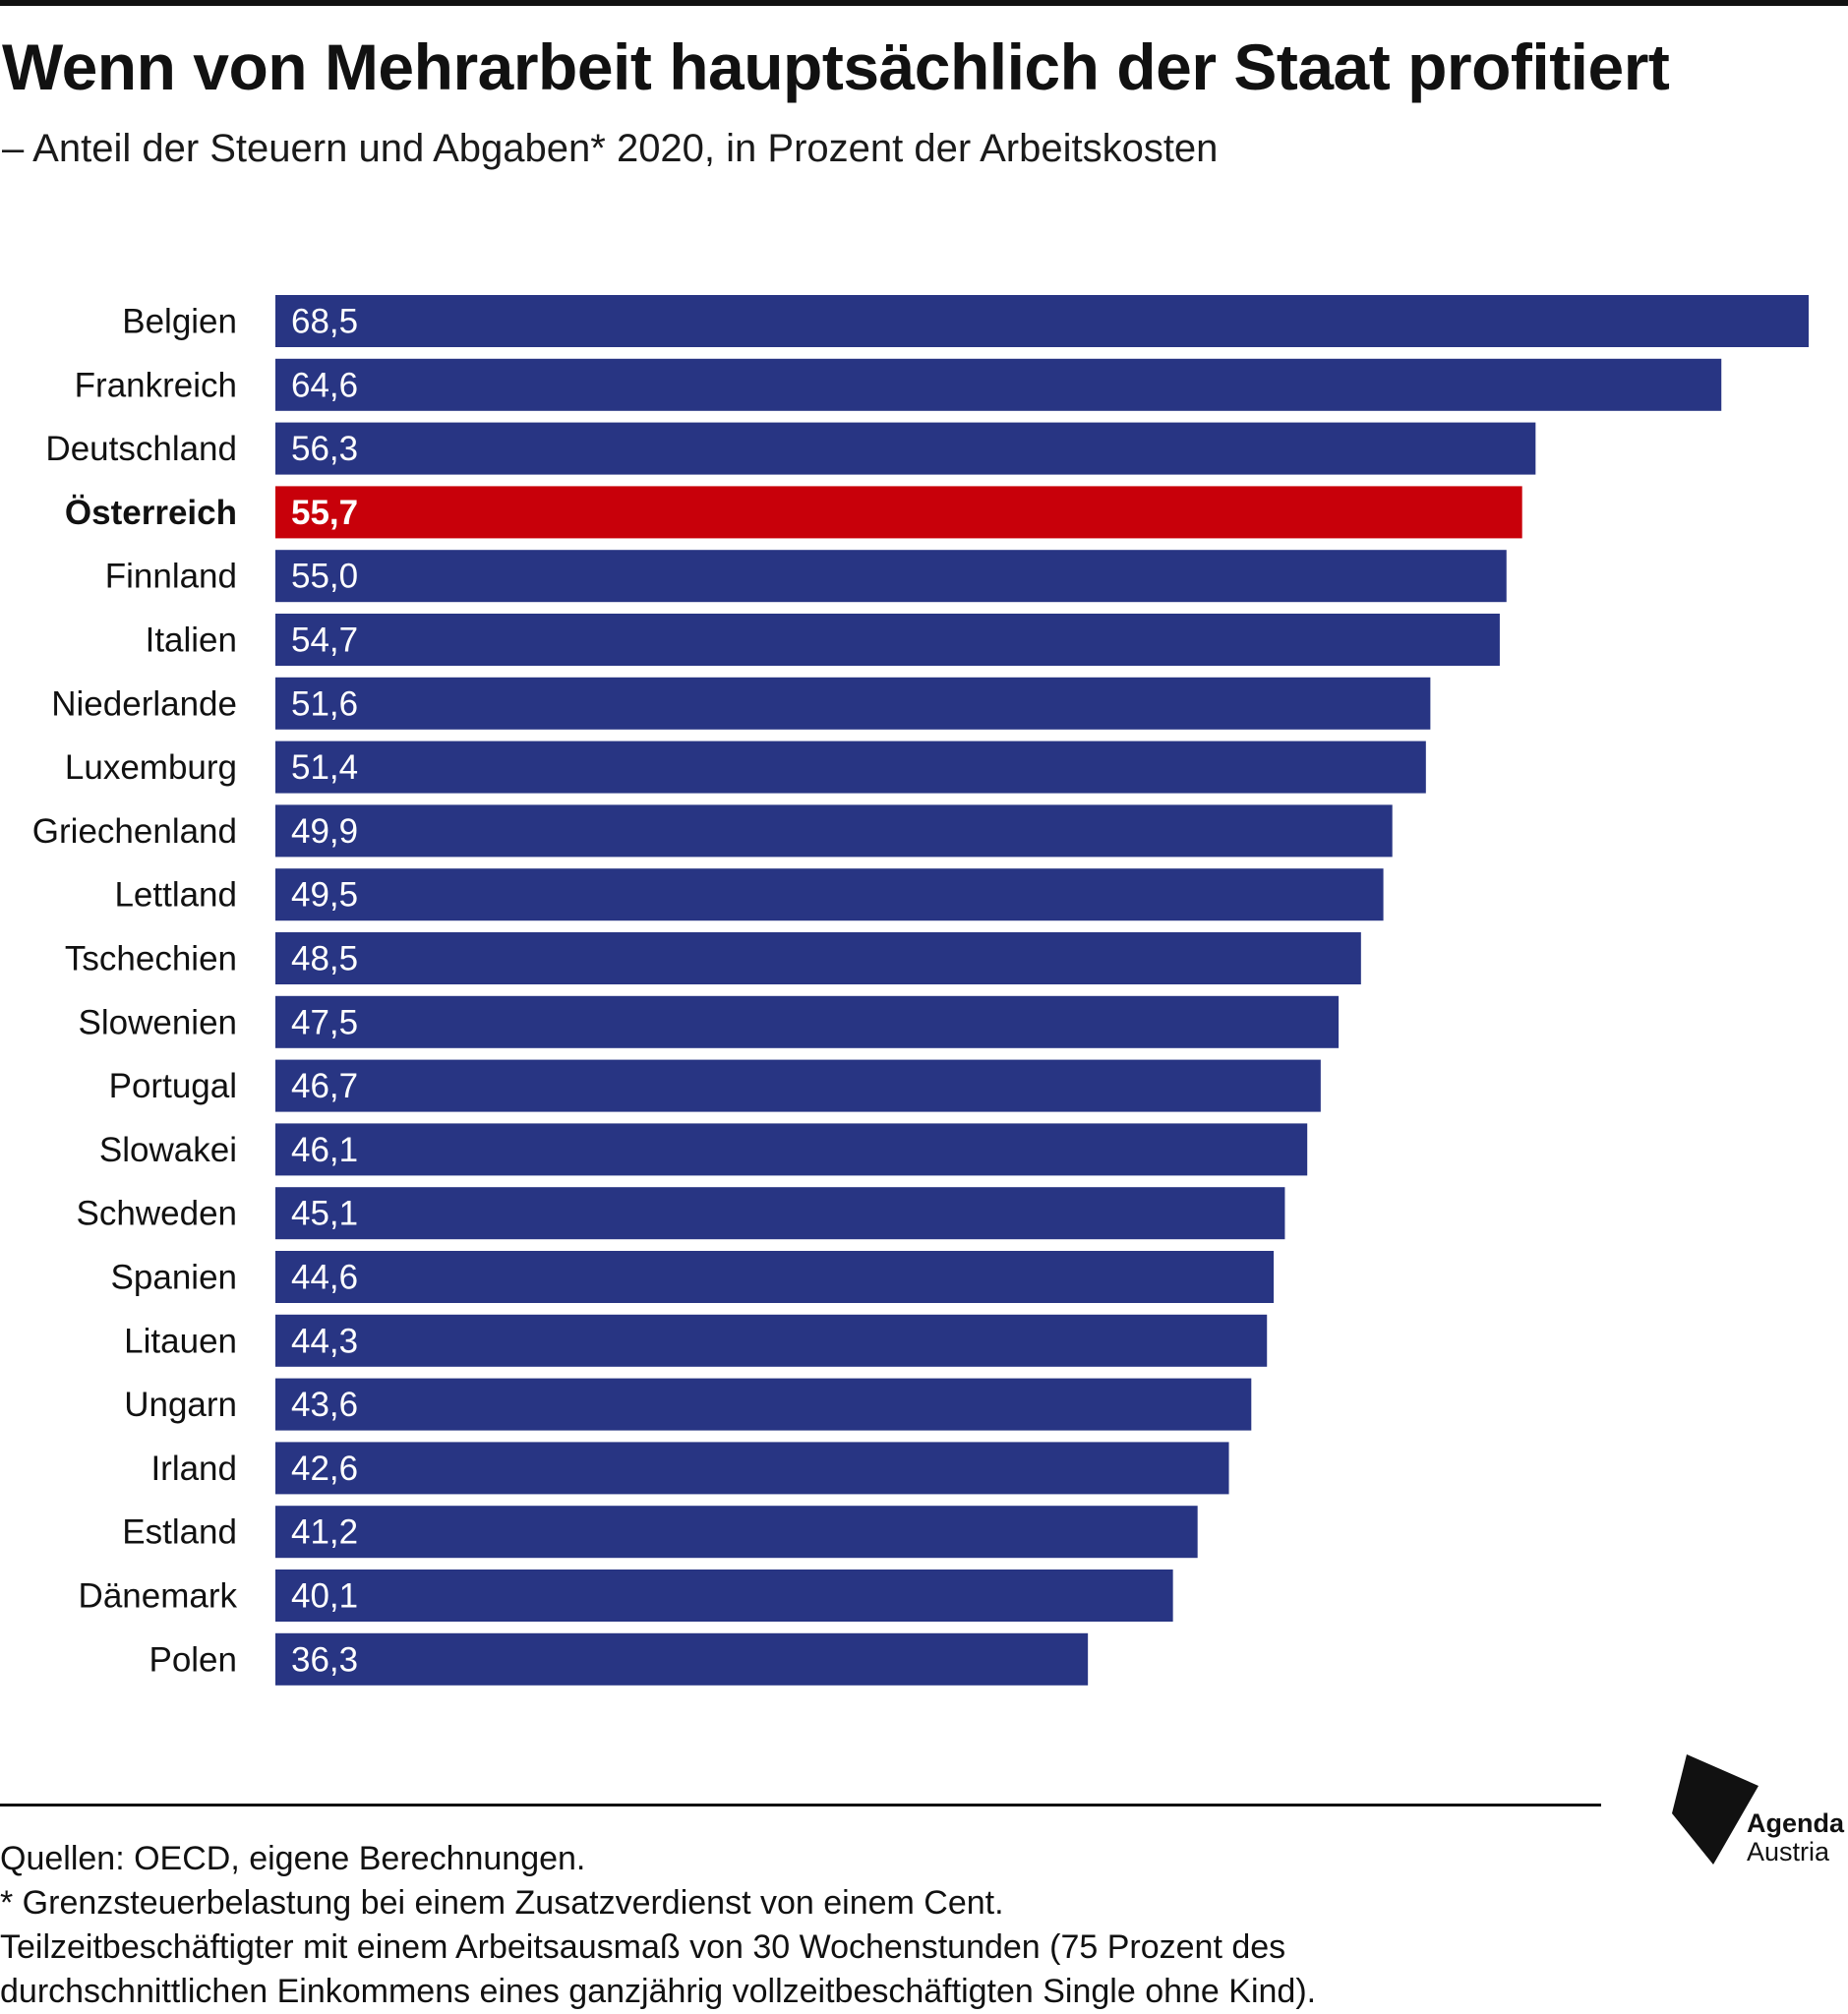 The height and width of the screenshot is (2014, 1848). I want to click on category-label: Polen, so click(193, 1659).